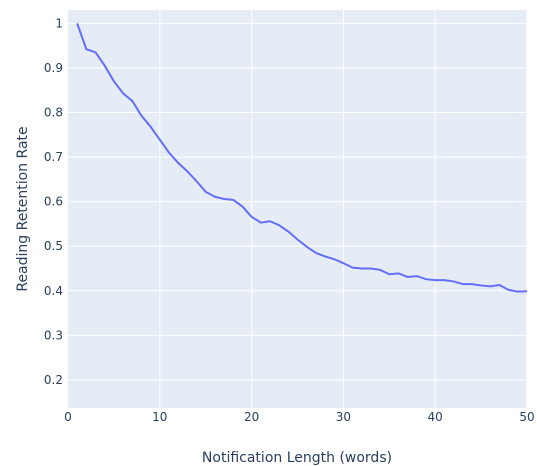 This screenshot has width=537, height=466. Describe the element at coordinates (251, 417) in the screenshot. I see `x-tick-label: 20` at that location.